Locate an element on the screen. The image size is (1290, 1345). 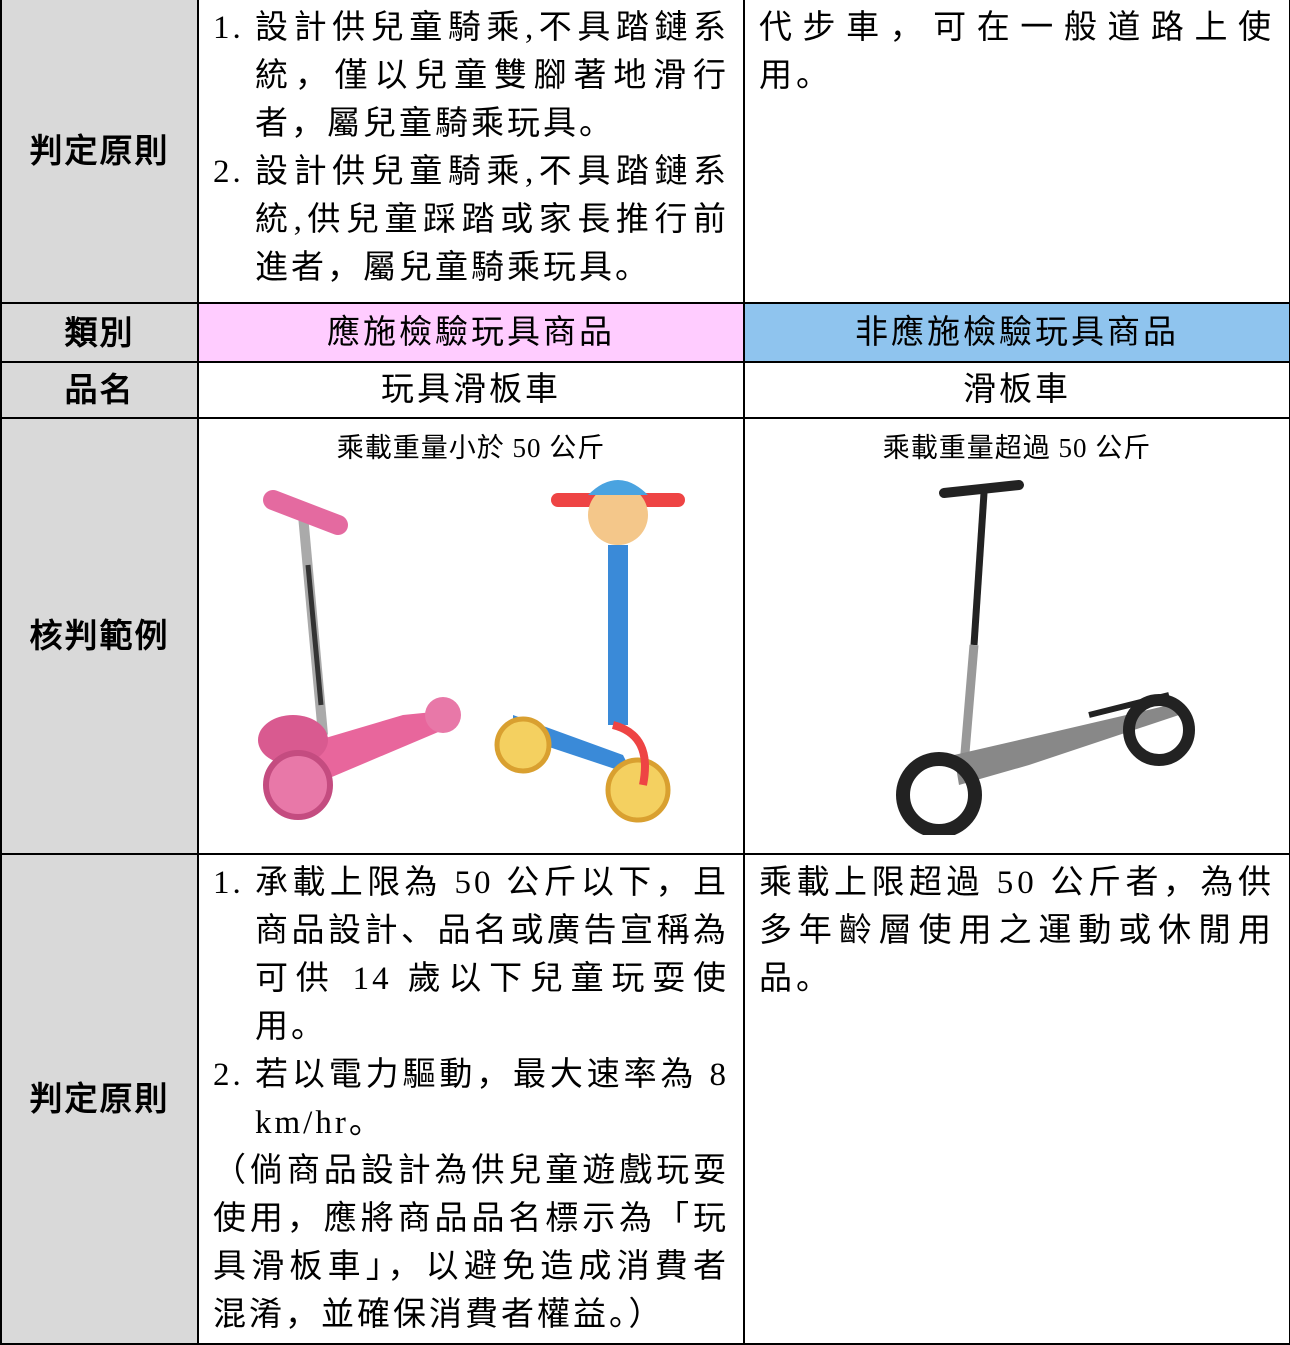
list-text: 若以電力驅動，最大速率為 8 km/hr。 is located at coordinates (492, 1099).